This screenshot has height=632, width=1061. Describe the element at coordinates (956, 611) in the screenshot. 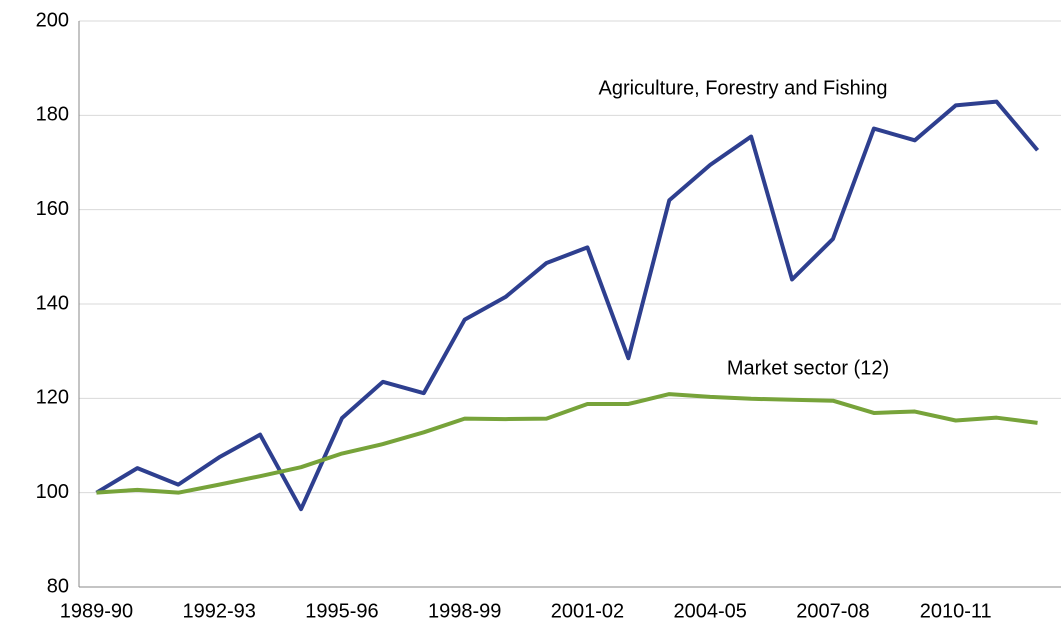

I see `x-tick-label: 2010-11` at that location.